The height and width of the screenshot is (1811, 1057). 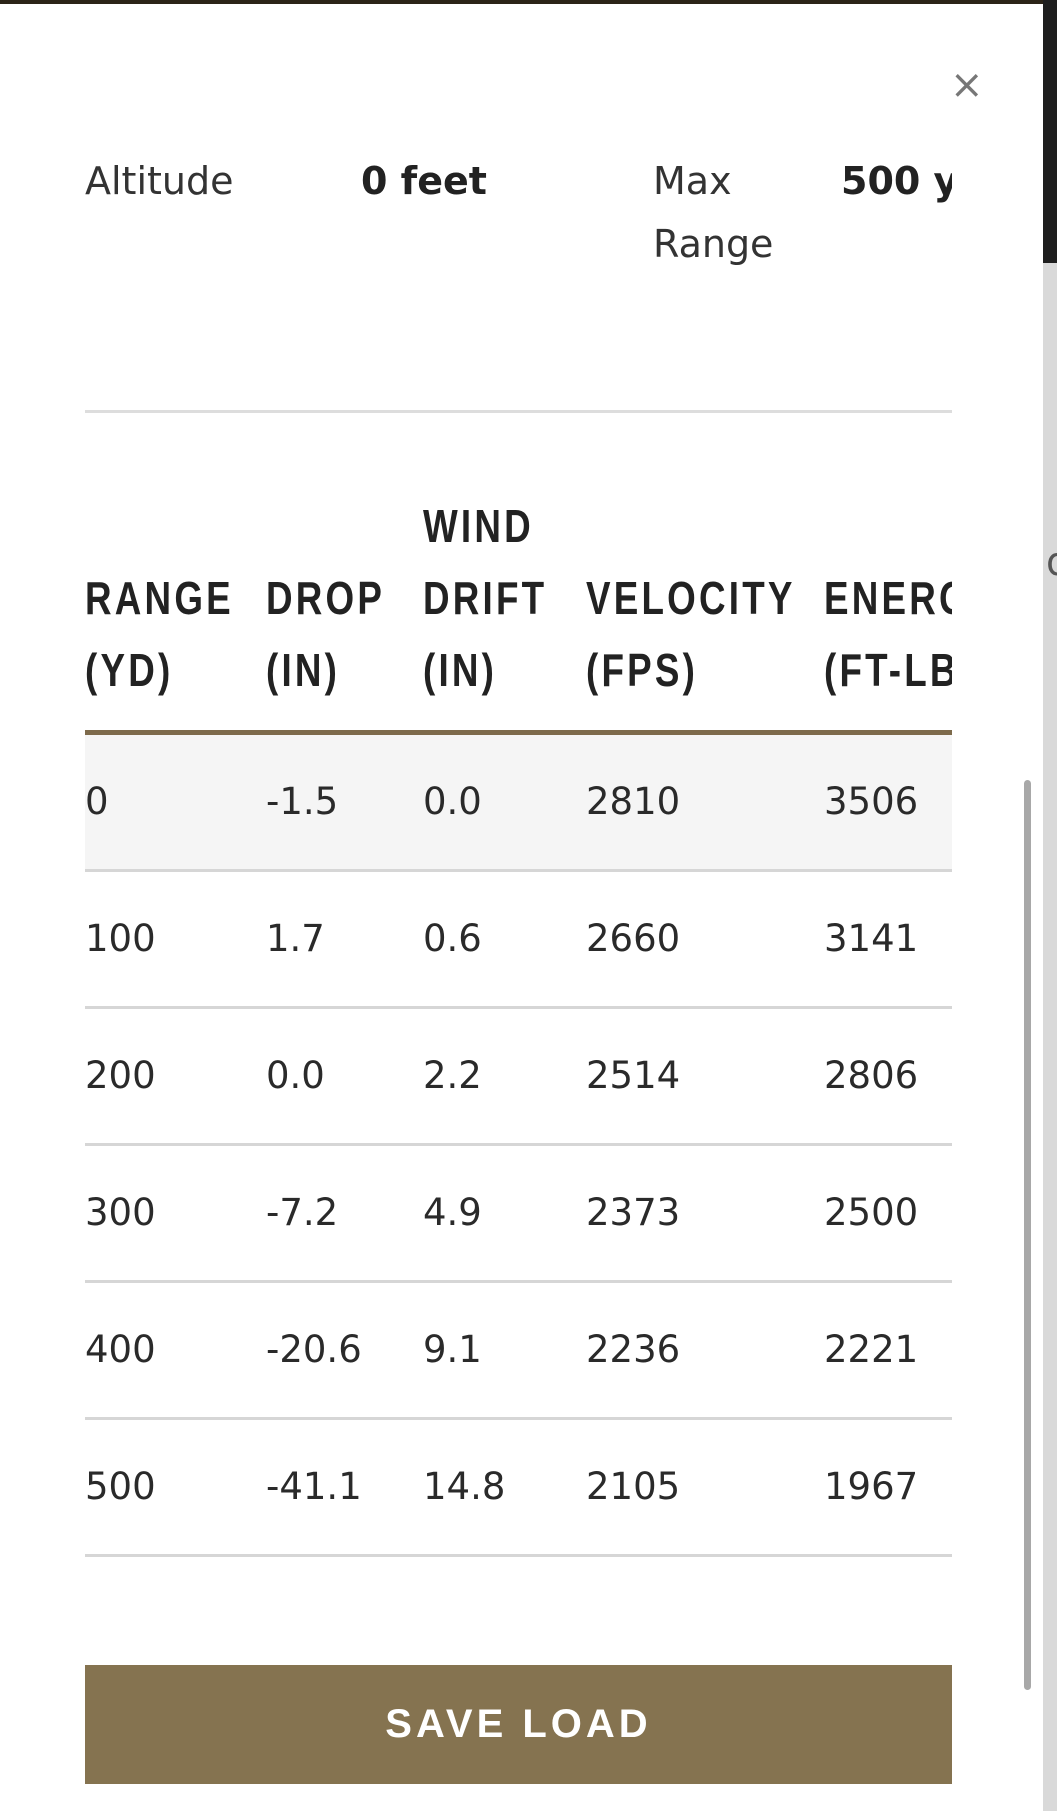 I want to click on background-header, so click(x=1050, y=131).